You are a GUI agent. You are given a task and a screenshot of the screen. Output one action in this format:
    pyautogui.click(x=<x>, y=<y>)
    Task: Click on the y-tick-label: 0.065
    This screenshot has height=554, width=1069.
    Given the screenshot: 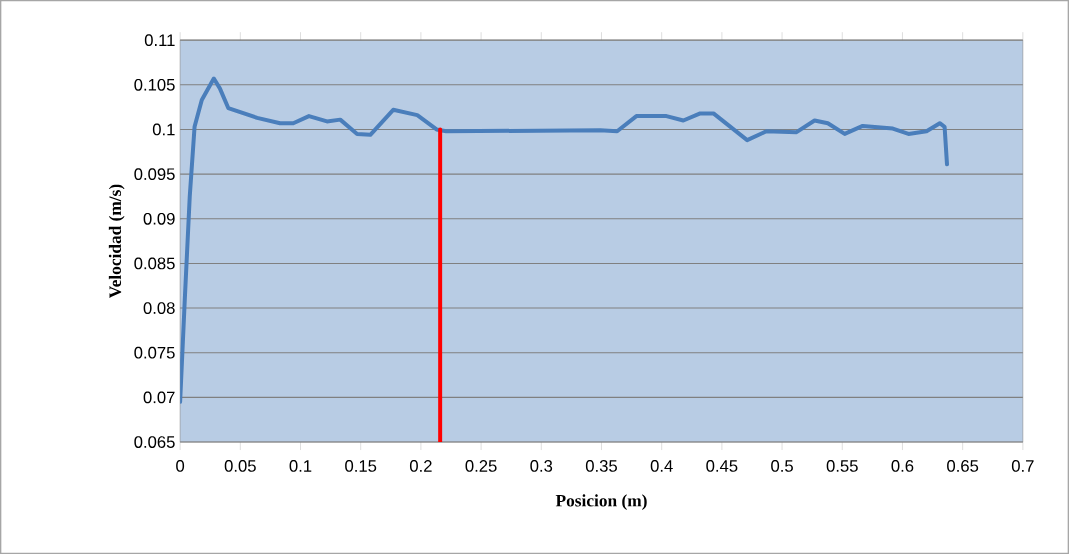 What is the action you would take?
    pyautogui.click(x=154, y=442)
    